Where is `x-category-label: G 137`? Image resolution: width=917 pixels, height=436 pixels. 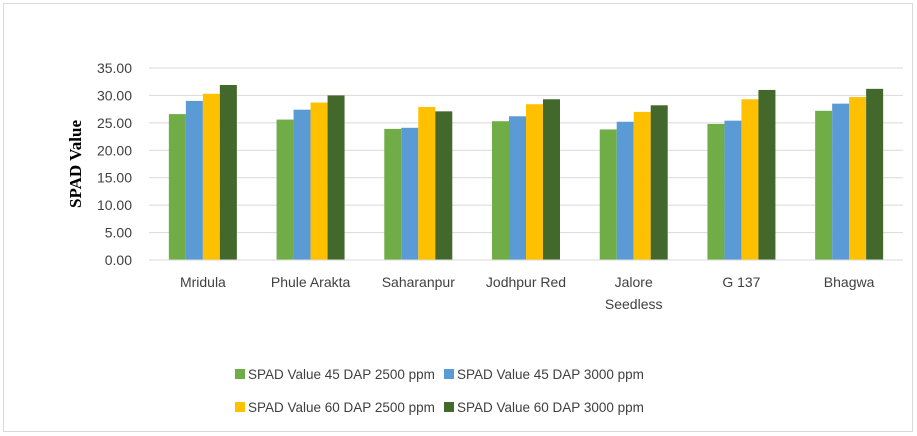 x-category-label: G 137 is located at coordinates (741, 282).